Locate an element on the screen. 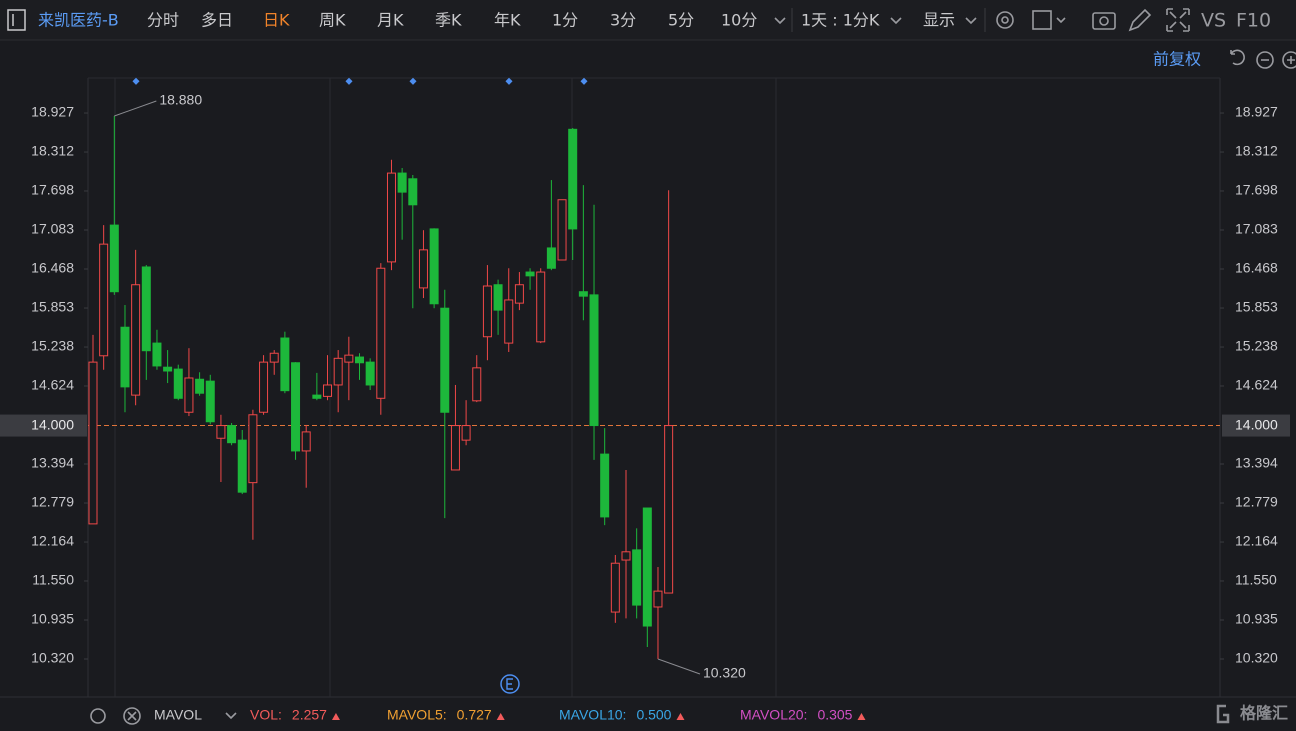  y-tick-label: 11.550 is located at coordinates (53, 580).